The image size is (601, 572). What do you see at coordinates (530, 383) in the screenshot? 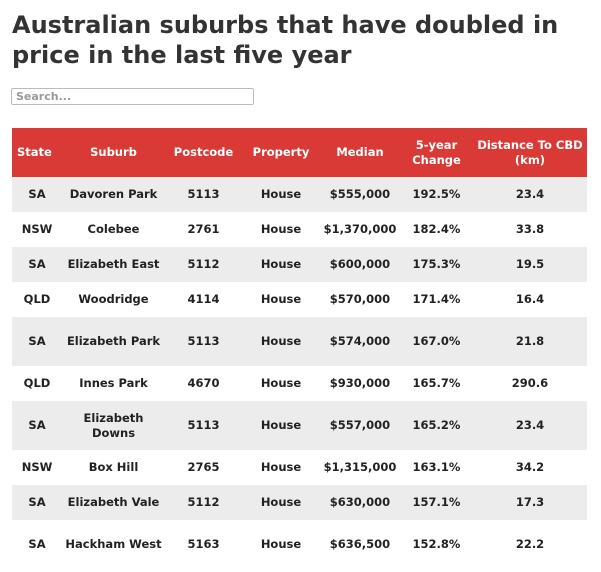
I see `cell-distance: 290.6` at bounding box center [530, 383].